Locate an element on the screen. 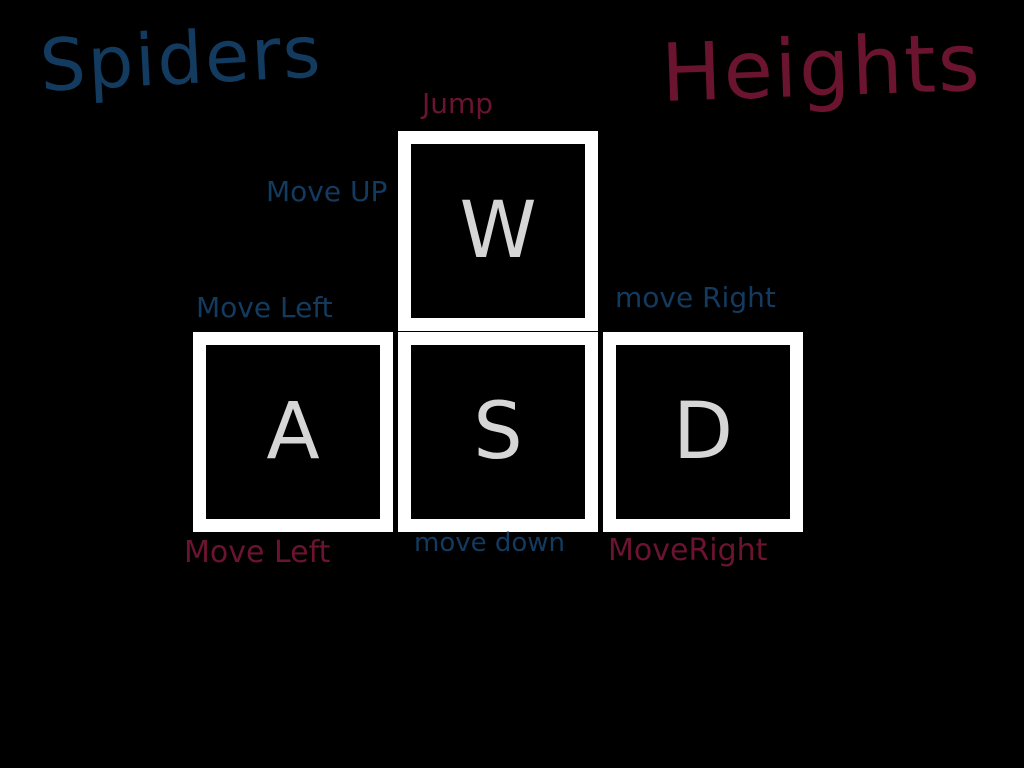 The image size is (1024, 768). key-s: S is located at coordinates (498, 432).